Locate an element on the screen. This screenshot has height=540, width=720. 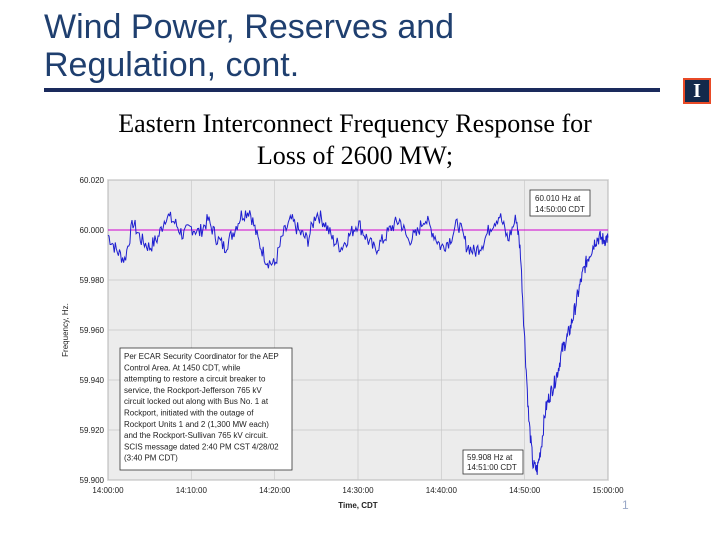
x-axis-label: Time, CDT is located at coordinates (358, 505).